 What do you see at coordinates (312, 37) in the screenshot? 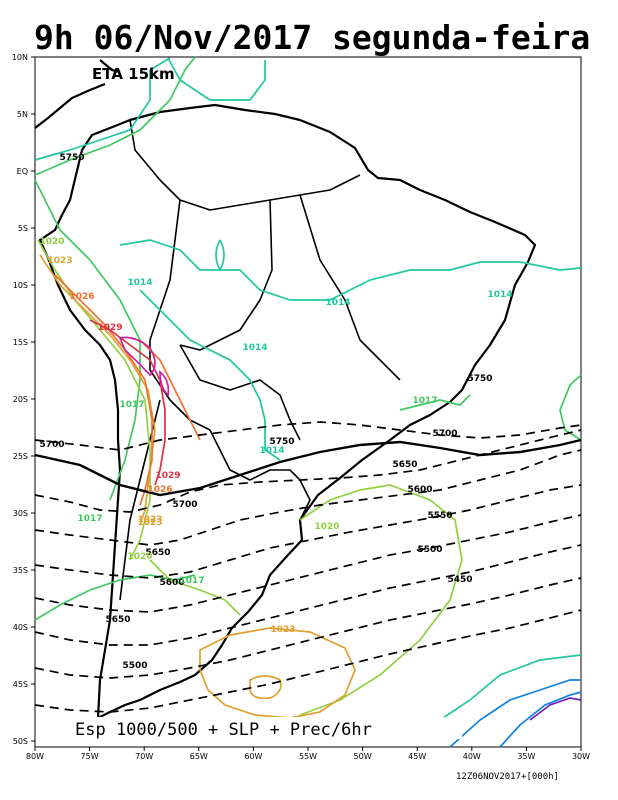
I see `map-title: 9h 06/Nov/2017 segunda-feira` at bounding box center [312, 37].